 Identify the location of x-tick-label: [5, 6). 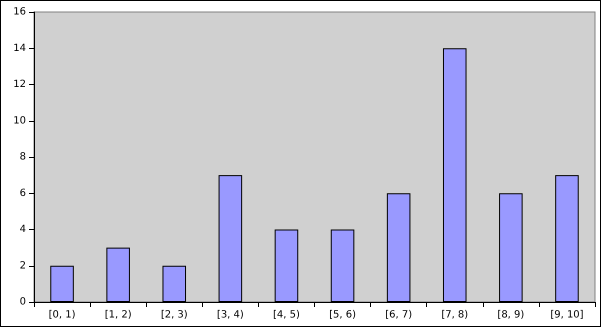
(342, 315).